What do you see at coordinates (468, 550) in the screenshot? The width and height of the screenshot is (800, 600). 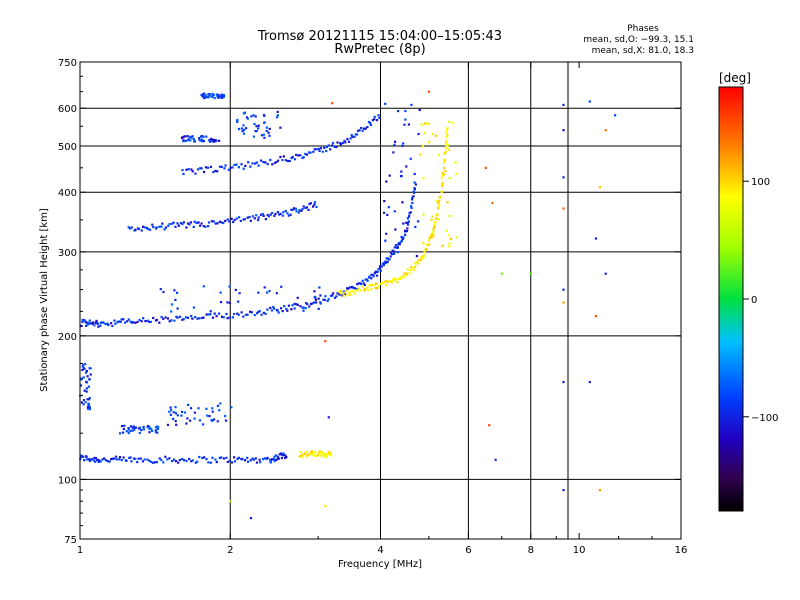 I see `x-tick-label: 6` at bounding box center [468, 550].